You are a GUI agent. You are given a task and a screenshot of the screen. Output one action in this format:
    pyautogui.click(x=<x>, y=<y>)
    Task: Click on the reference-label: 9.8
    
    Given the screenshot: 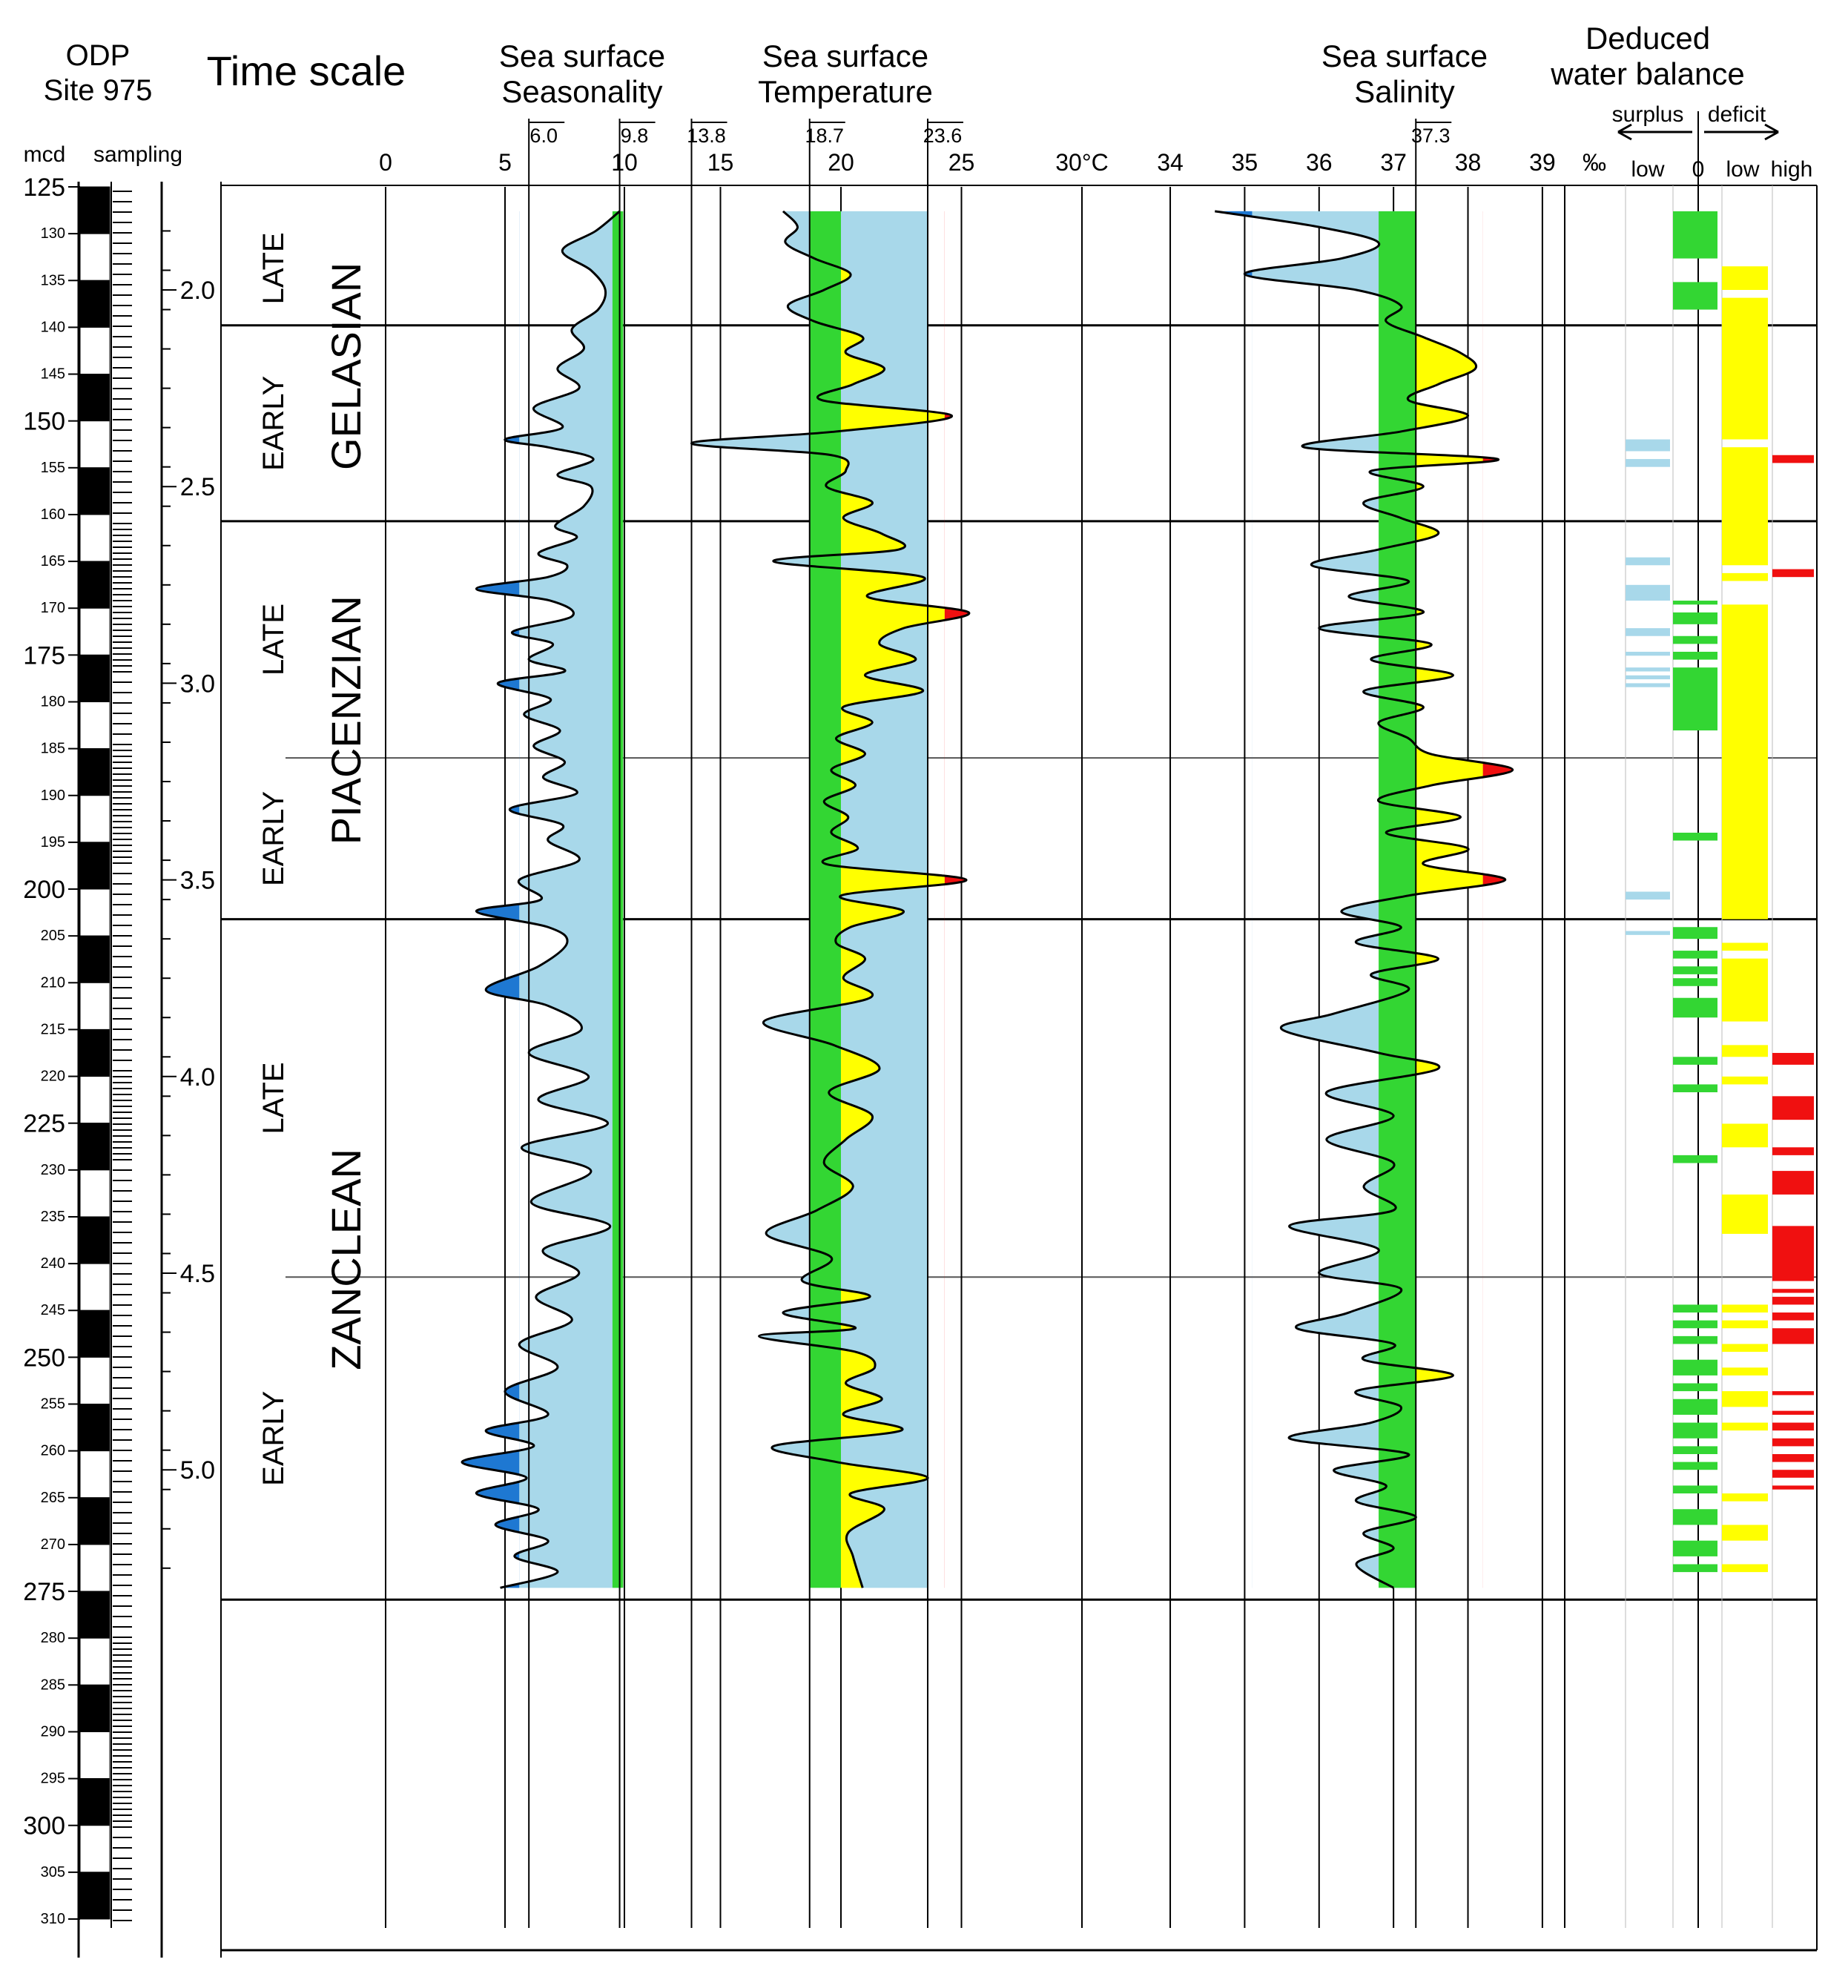 What is the action you would take?
    pyautogui.click(x=635, y=136)
    